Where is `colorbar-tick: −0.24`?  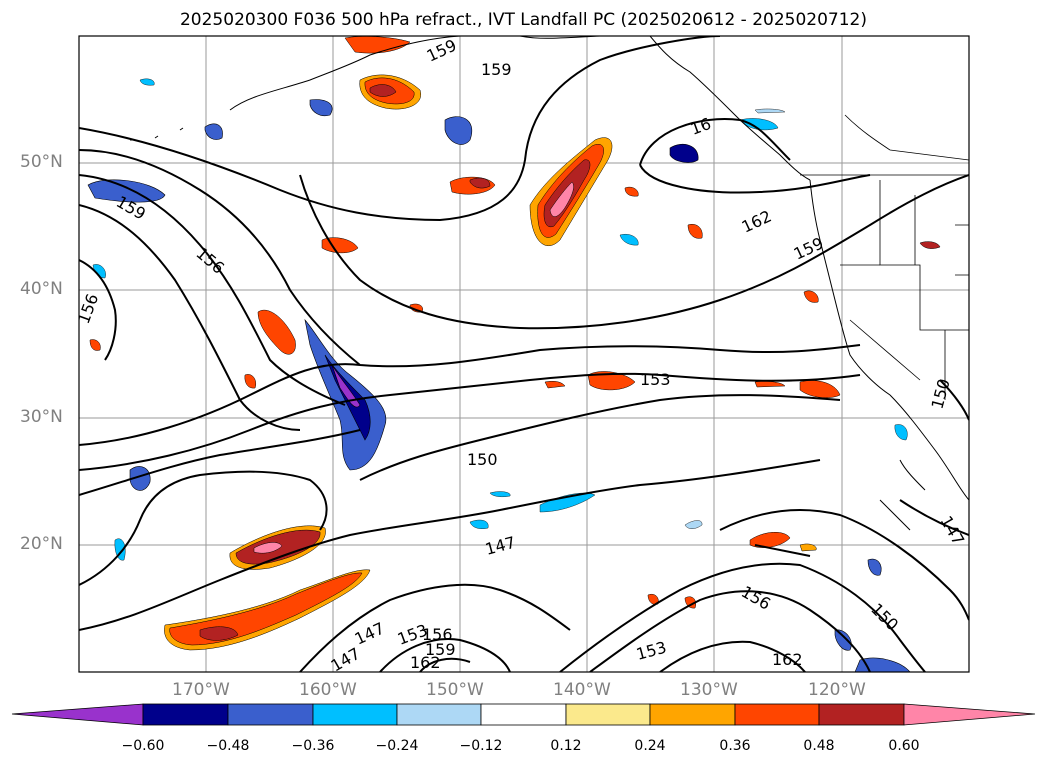
colorbar-tick: −0.24 is located at coordinates (397, 746).